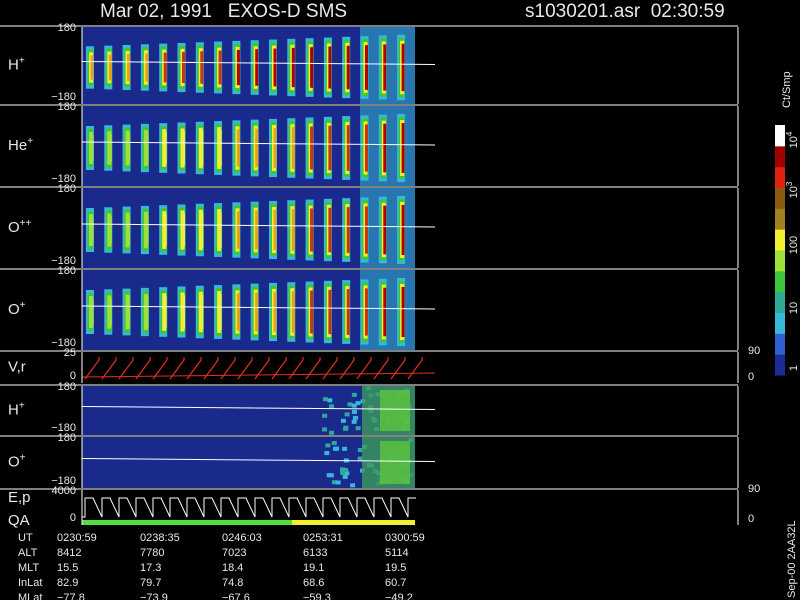  Describe the element at coordinates (19, 497) in the screenshot. I see `species-name: E,p` at that location.